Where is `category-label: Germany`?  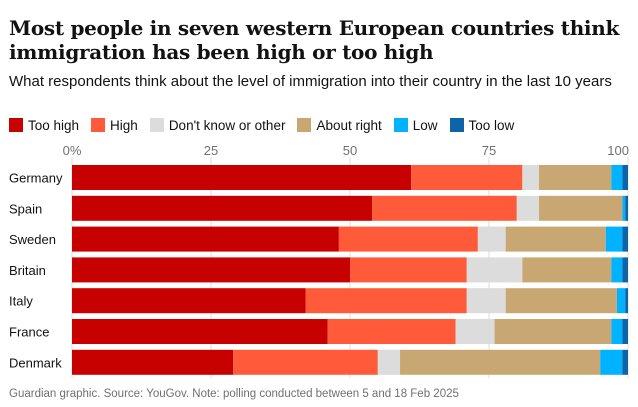 category-label: Germany is located at coordinates (36, 178).